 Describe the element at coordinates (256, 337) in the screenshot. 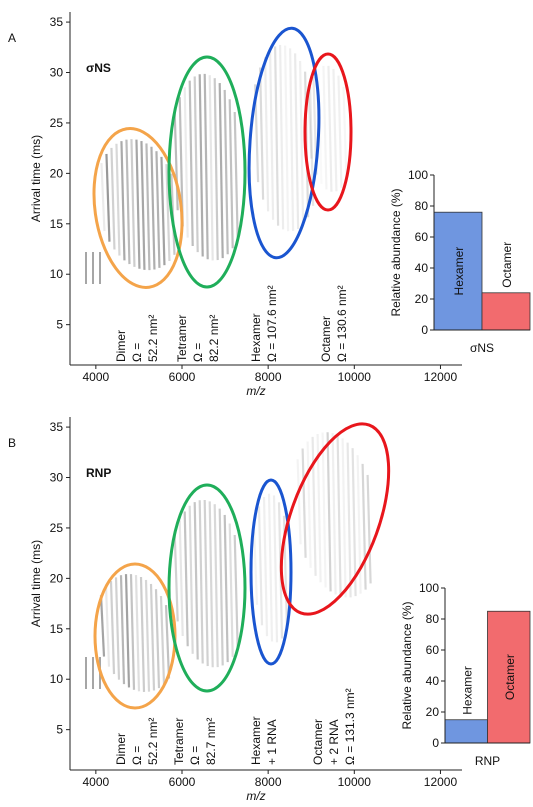

I see `species-label: Hexamer` at that location.